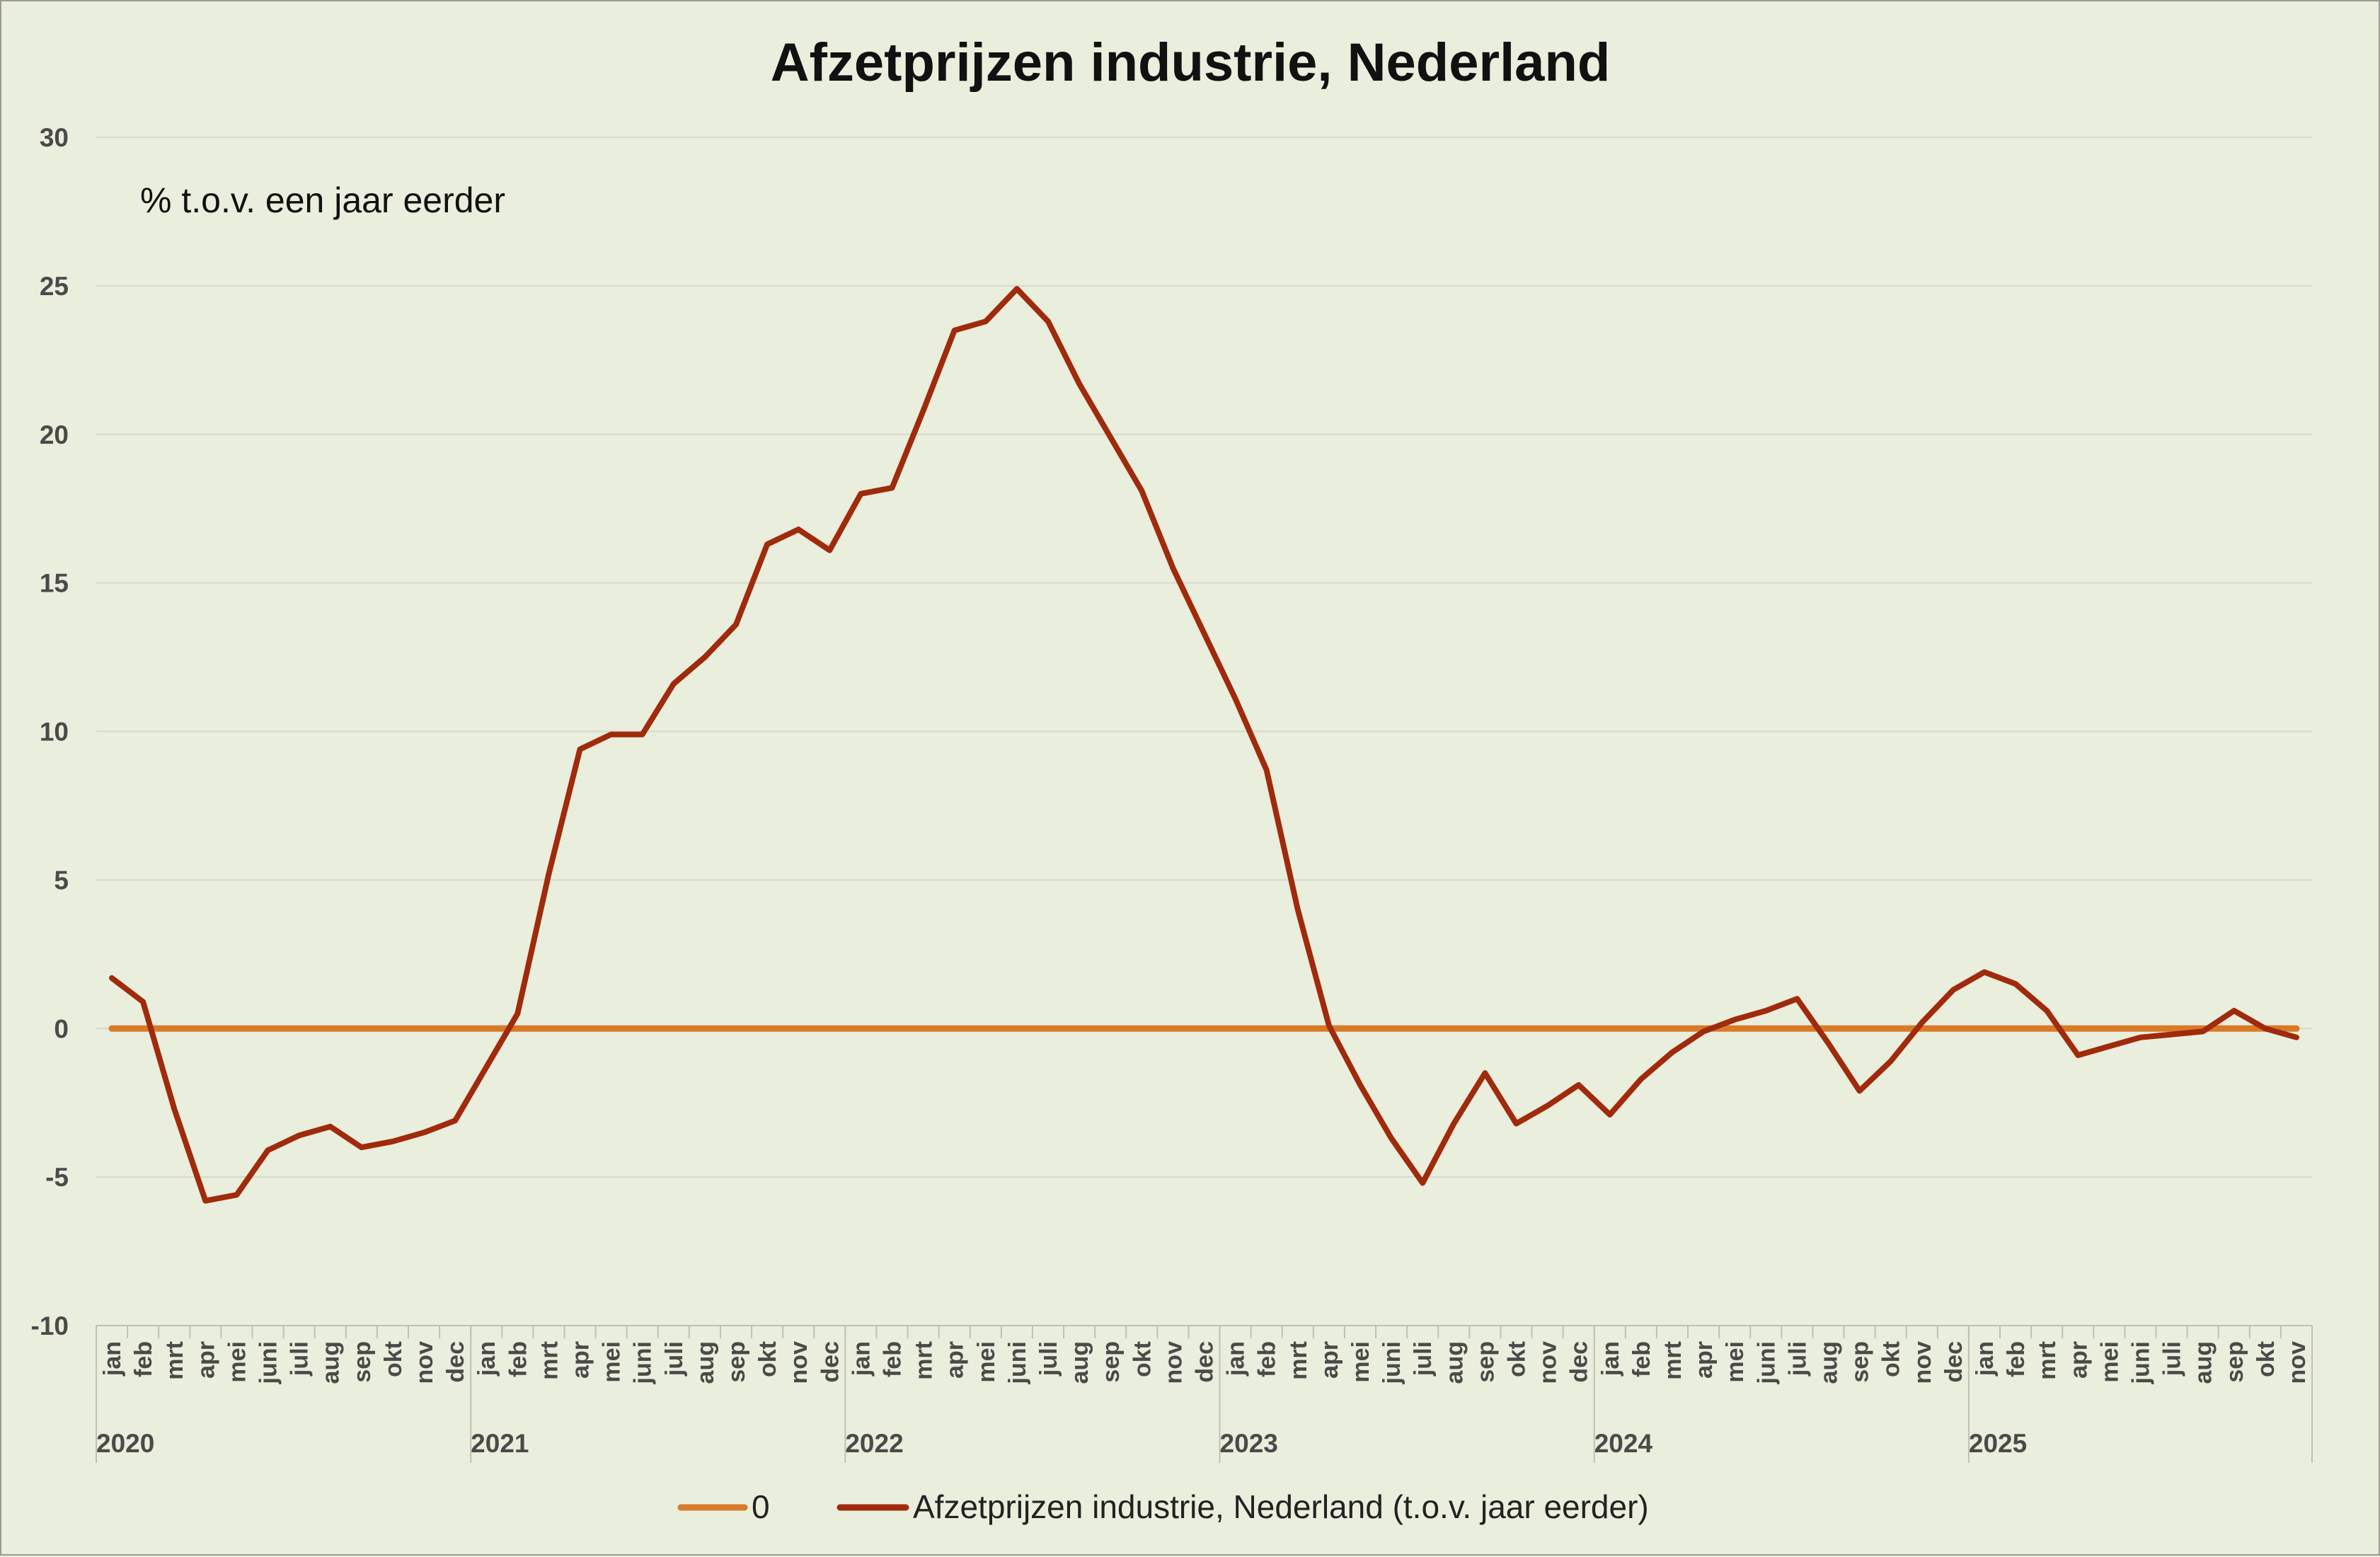  I want to click on y-tick-label: 0, so click(61, 1028).